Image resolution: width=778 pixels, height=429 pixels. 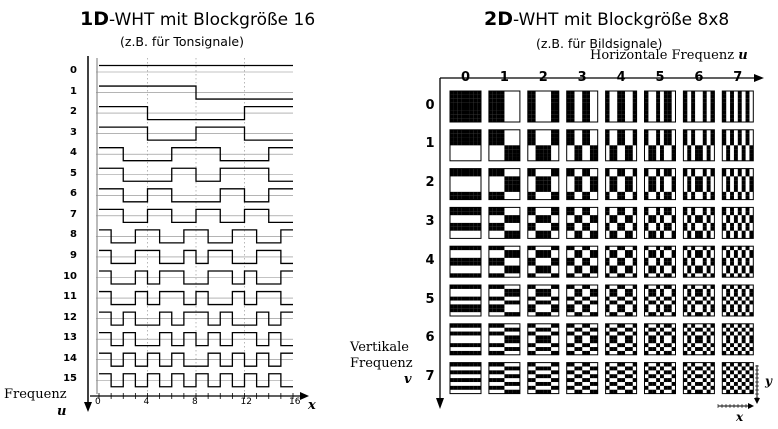 I want to click on row-label-1d: 8, so click(x=73, y=235).